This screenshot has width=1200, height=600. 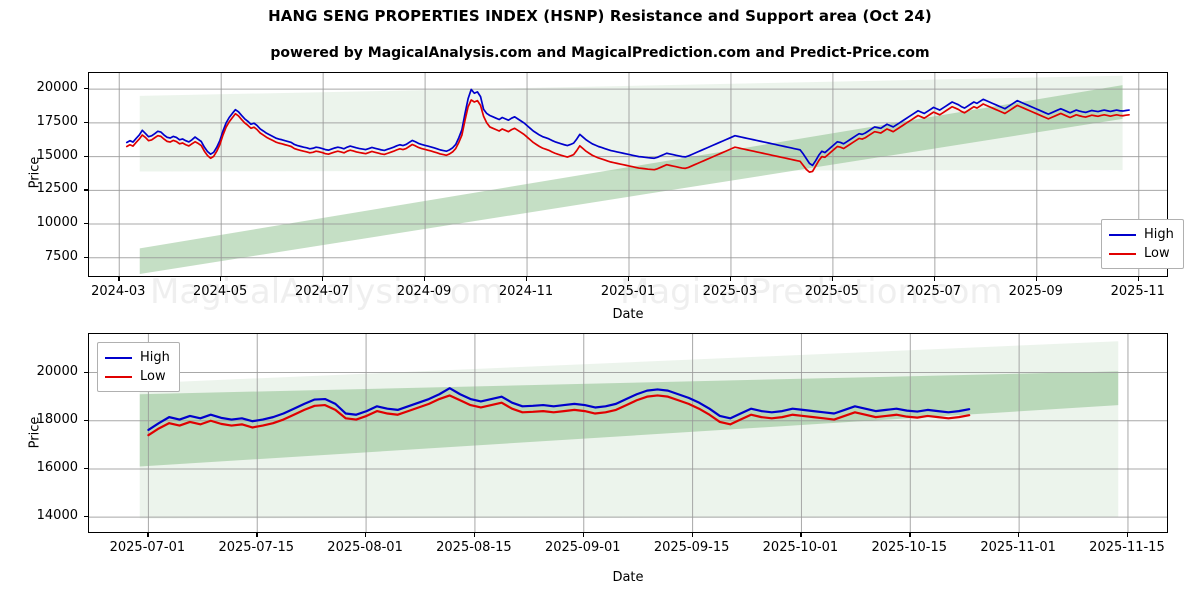 What do you see at coordinates (365, 547) in the screenshot?
I see `x-tick-label: 2025-08-01` at bounding box center [365, 547].